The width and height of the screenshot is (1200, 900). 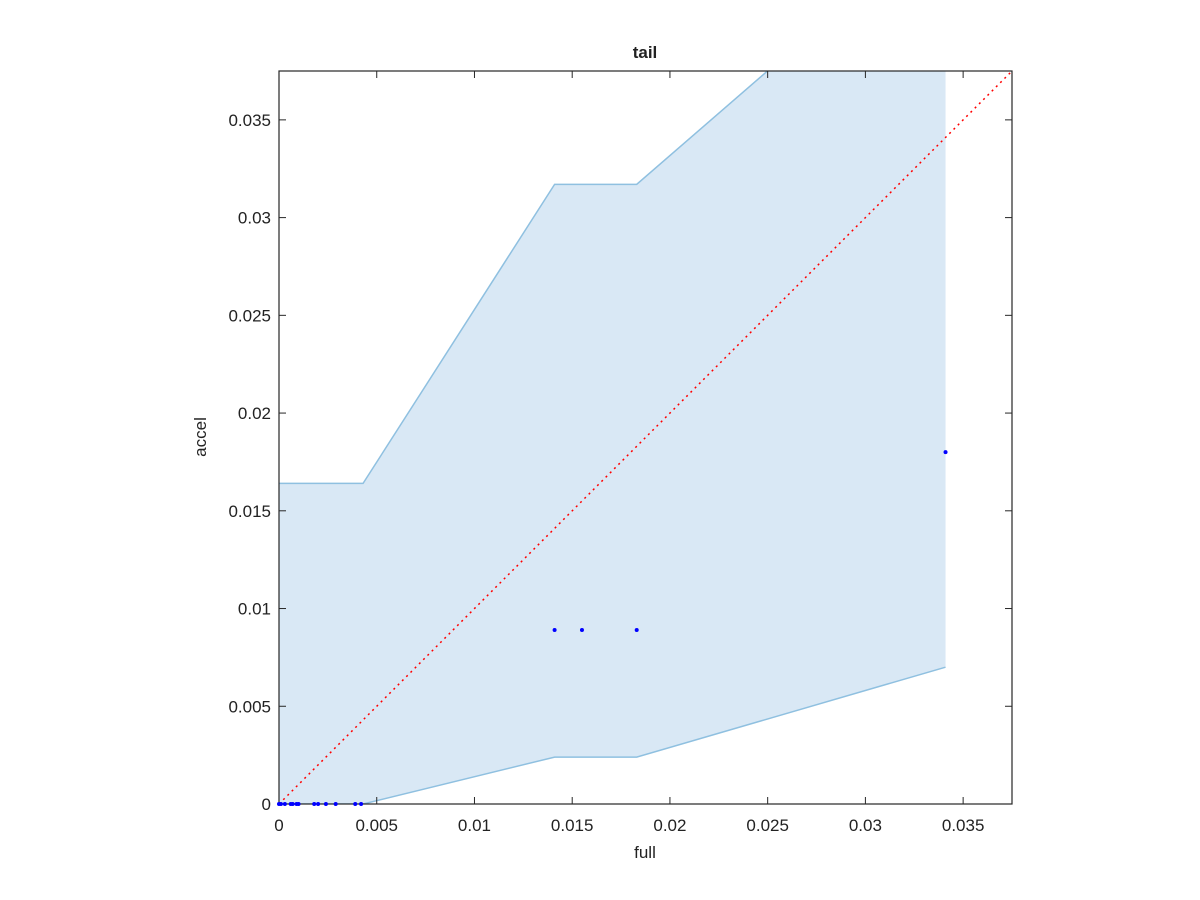 What do you see at coordinates (249, 120) in the screenshot?
I see `y-tick-label: 0.035` at bounding box center [249, 120].